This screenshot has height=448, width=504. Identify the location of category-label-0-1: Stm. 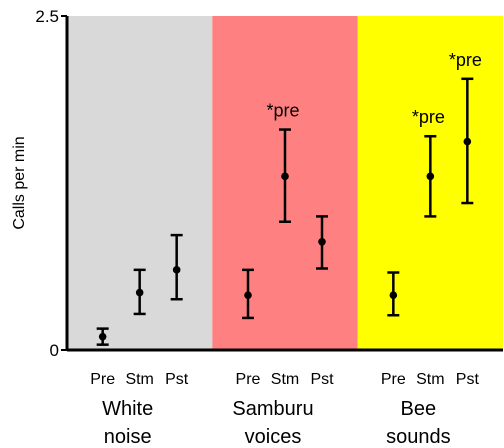
(139, 379).